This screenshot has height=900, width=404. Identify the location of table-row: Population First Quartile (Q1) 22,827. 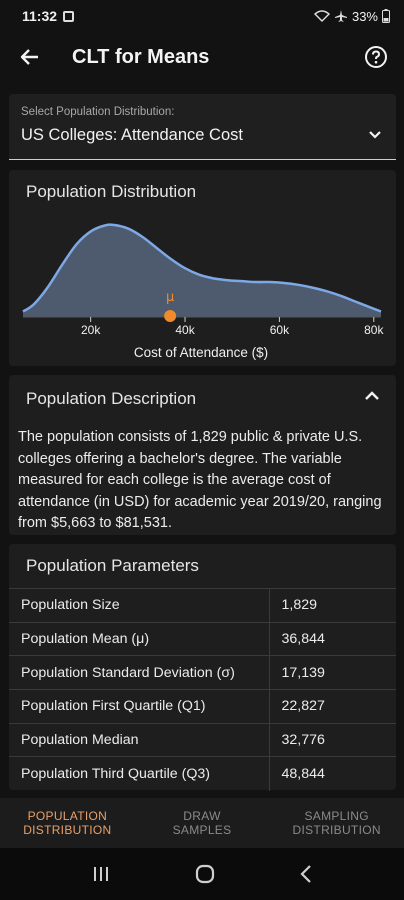
(202, 706).